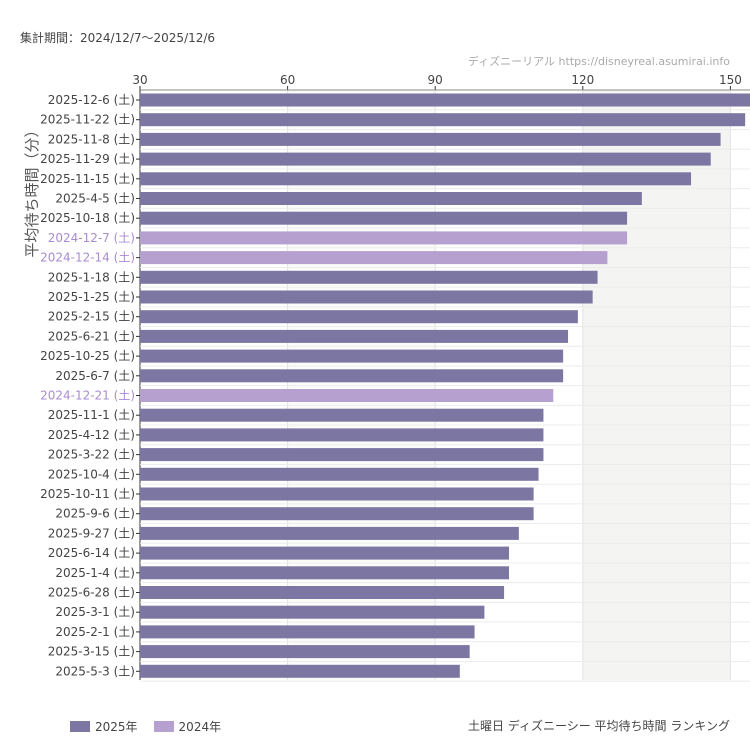  Describe the element at coordinates (95, 671) in the screenshot. I see `y-tick-label: 2025-5-3 (土)` at that location.